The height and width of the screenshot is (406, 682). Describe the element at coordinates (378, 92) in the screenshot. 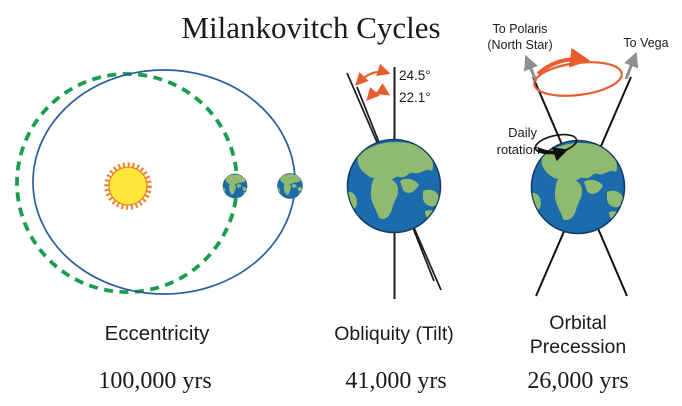

I see `tilt-arc-arrow-min-icon` at that location.